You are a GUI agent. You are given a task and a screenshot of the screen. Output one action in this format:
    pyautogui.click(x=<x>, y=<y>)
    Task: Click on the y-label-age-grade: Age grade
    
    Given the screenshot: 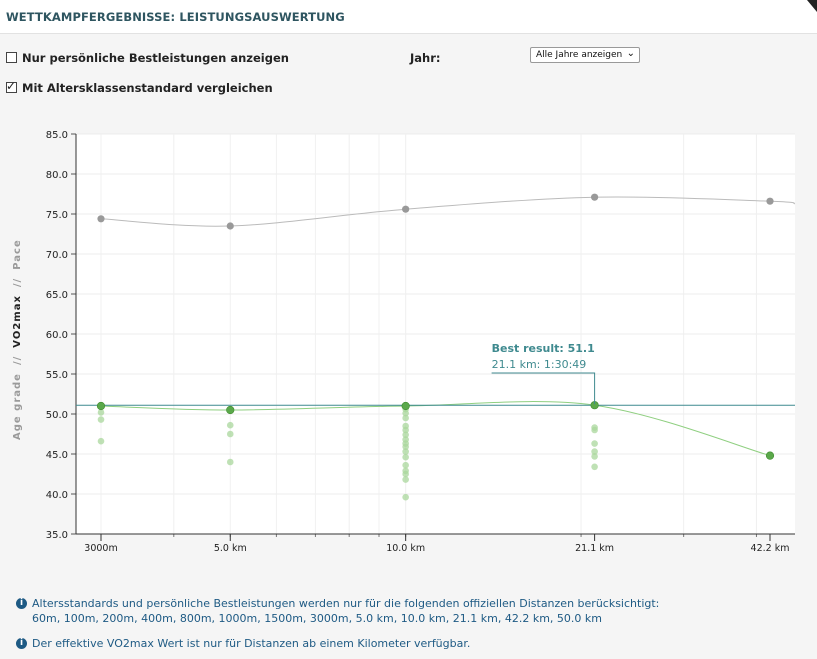 What is the action you would take?
    pyautogui.click(x=17, y=406)
    